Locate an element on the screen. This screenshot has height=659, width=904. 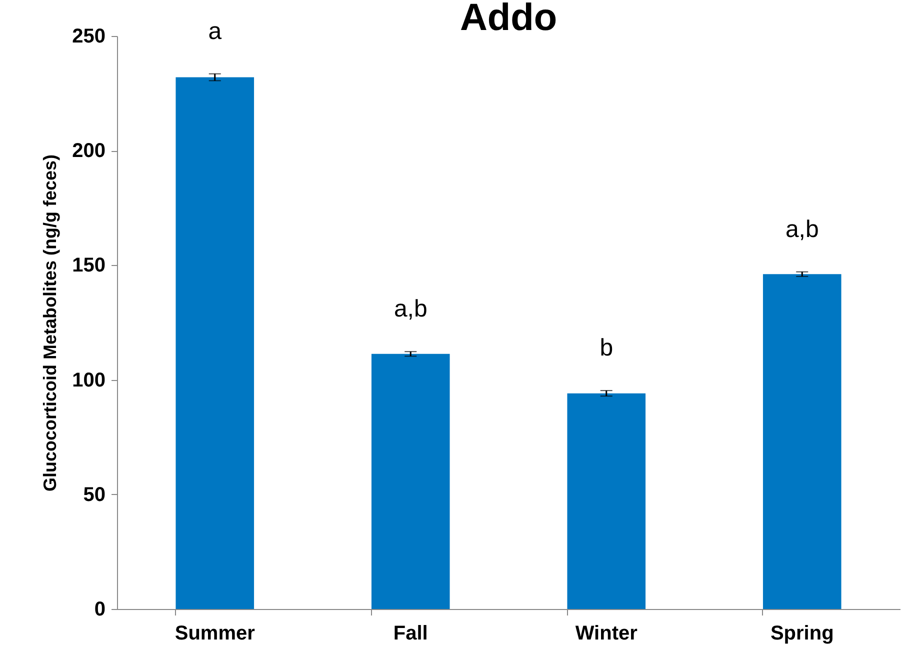
x-tick-label: Summer is located at coordinates (215, 633).